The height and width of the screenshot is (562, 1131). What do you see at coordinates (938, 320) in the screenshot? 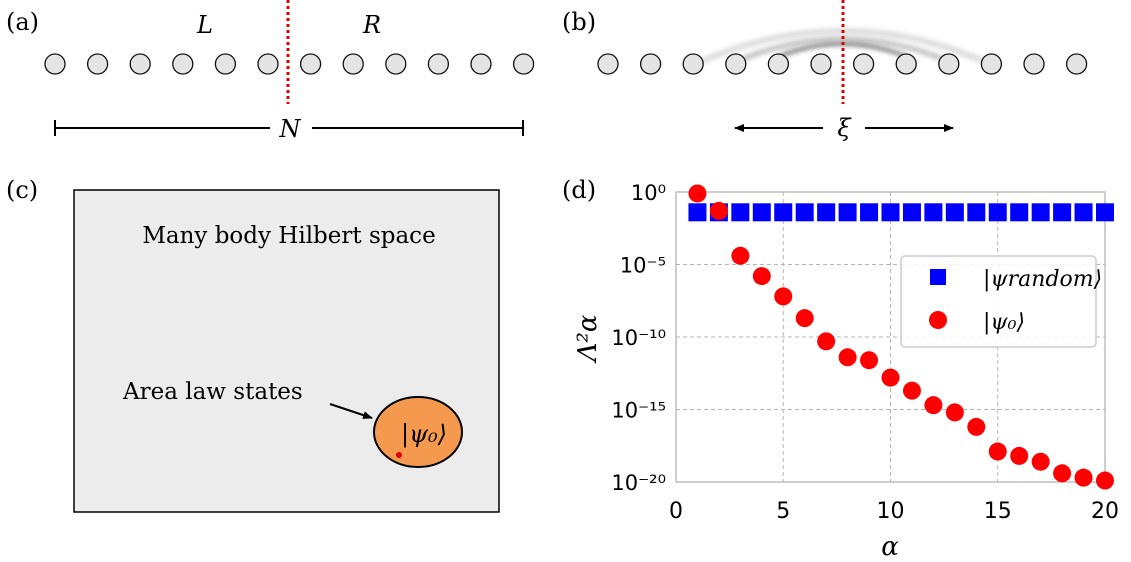
I see `legend-marker-psi0` at bounding box center [938, 320].